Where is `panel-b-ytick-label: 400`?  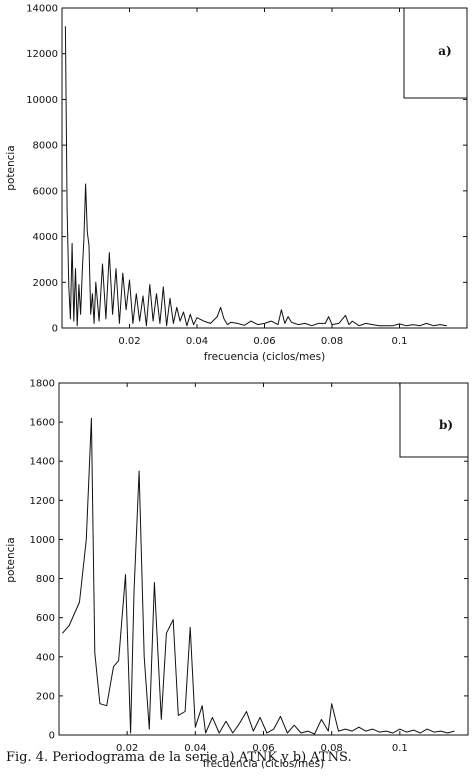 panel-b-ytick-label: 400 is located at coordinates (45, 657).